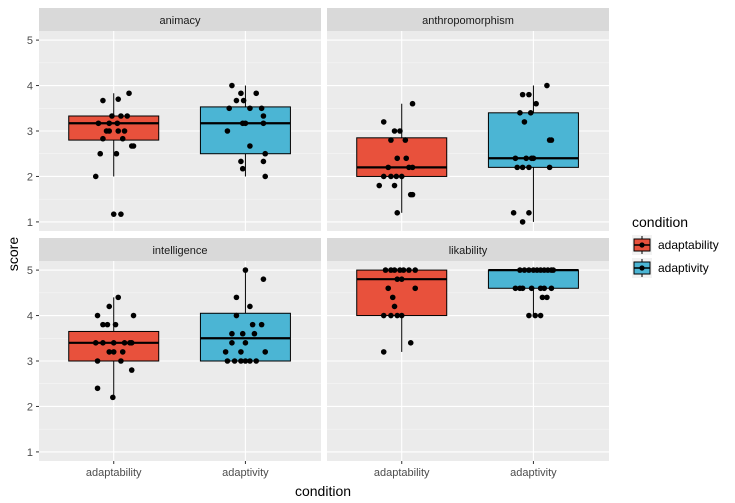 This screenshot has height=503, width=735. Describe the element at coordinates (30, 177) in the screenshot. I see `y-tick-label: 2` at that location.